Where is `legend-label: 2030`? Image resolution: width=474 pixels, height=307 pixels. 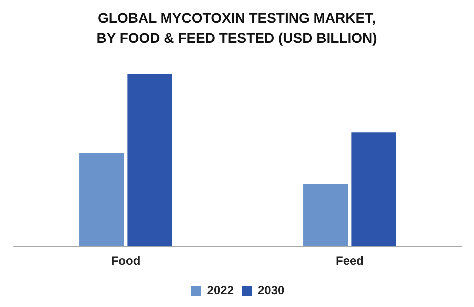 legend-label: 2030 is located at coordinates (272, 290).